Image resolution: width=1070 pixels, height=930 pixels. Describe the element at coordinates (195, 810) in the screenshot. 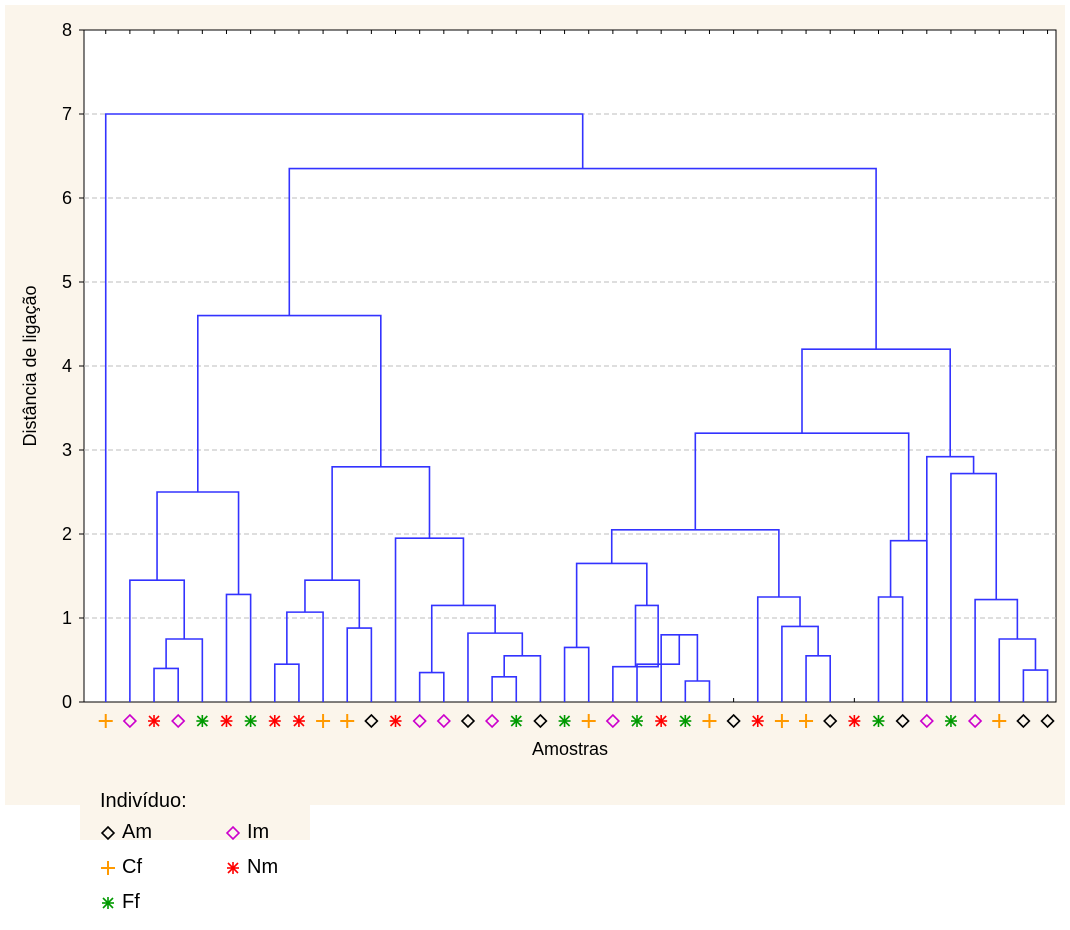

I see `legend-background` at that location.